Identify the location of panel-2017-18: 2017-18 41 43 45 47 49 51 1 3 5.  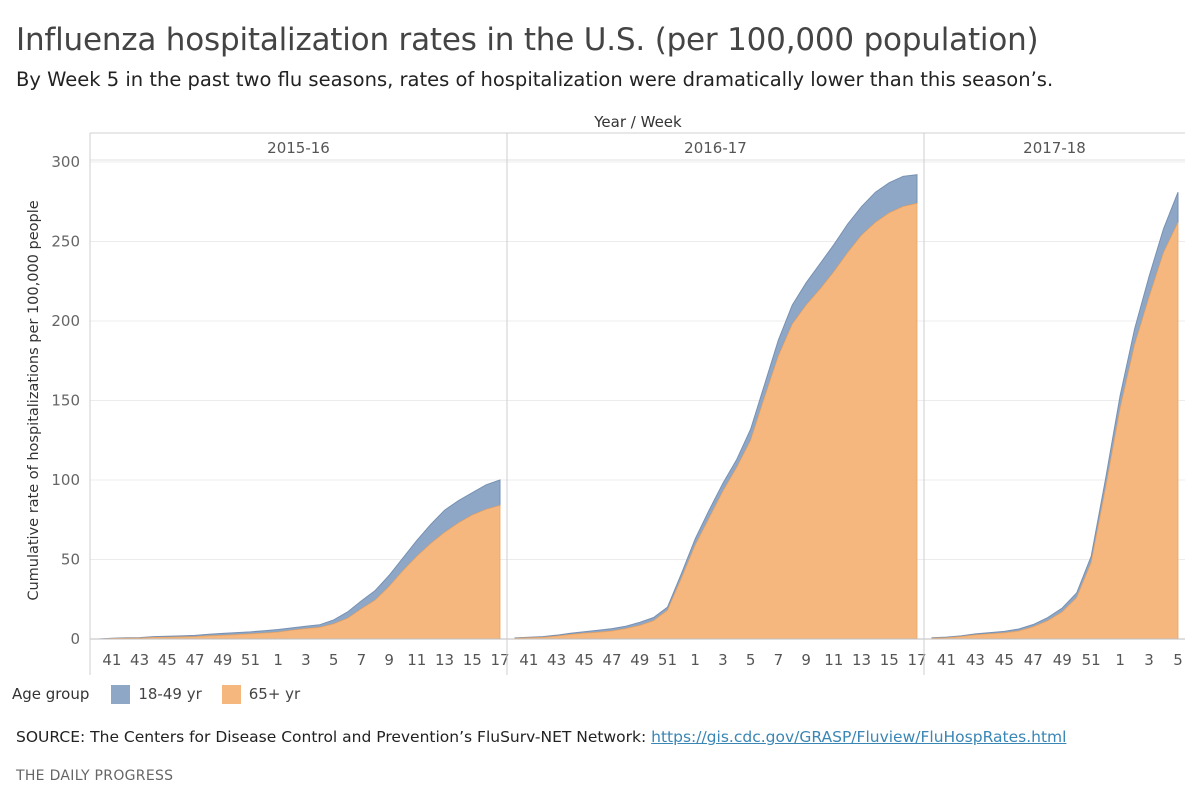
(1057, 404).